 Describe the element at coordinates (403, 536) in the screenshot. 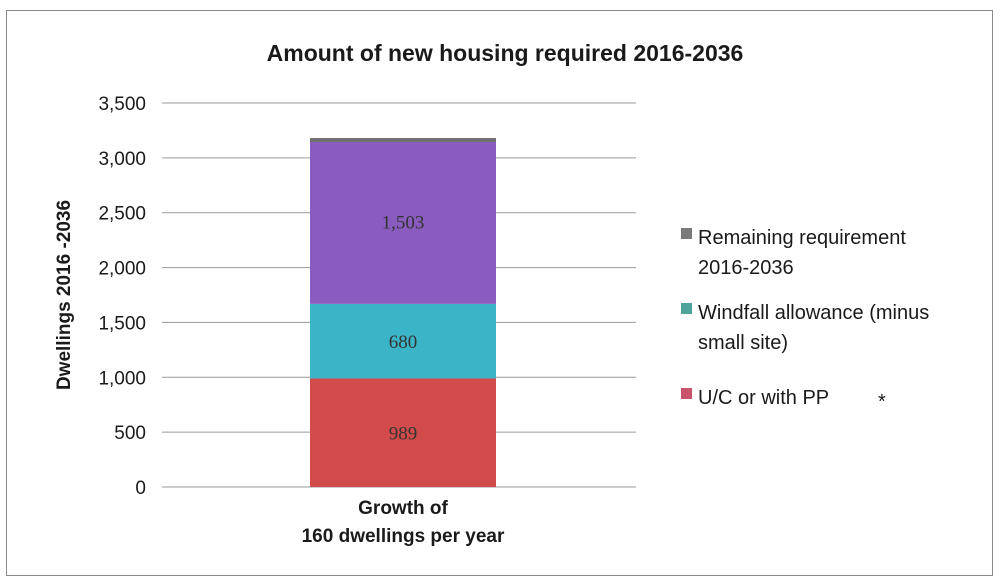

I see `x-tick-label: 160 dwellings per year` at that location.